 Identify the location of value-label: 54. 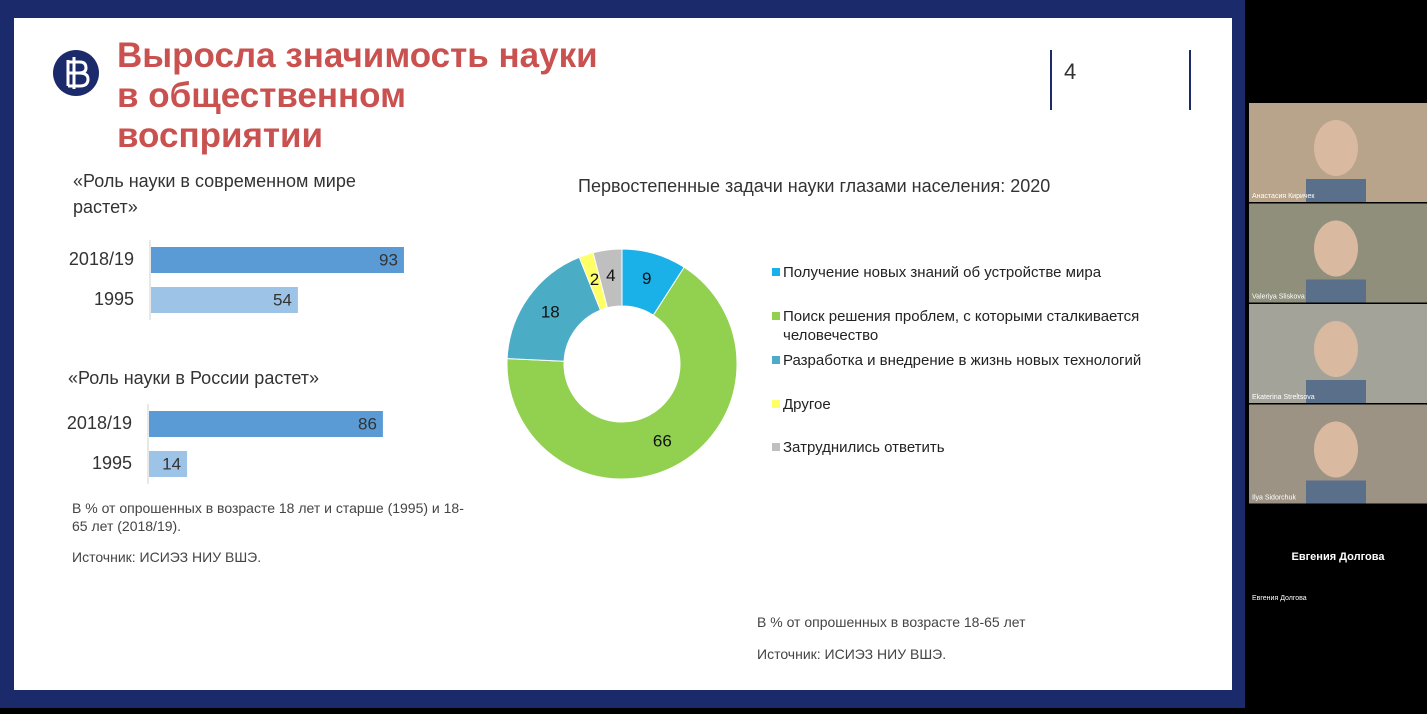
(282, 299).